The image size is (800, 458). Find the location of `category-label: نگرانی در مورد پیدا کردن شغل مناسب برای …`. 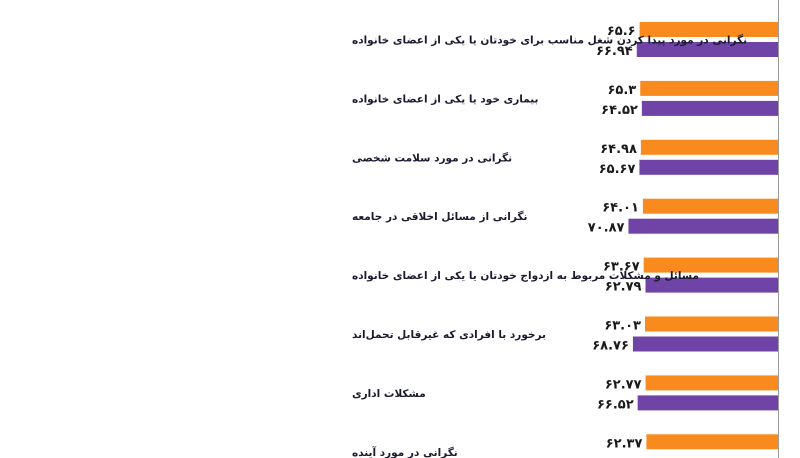

category-label: نگرانی در مورد پیدا کردن شغل مناسب برای … is located at coordinates (549, 40).